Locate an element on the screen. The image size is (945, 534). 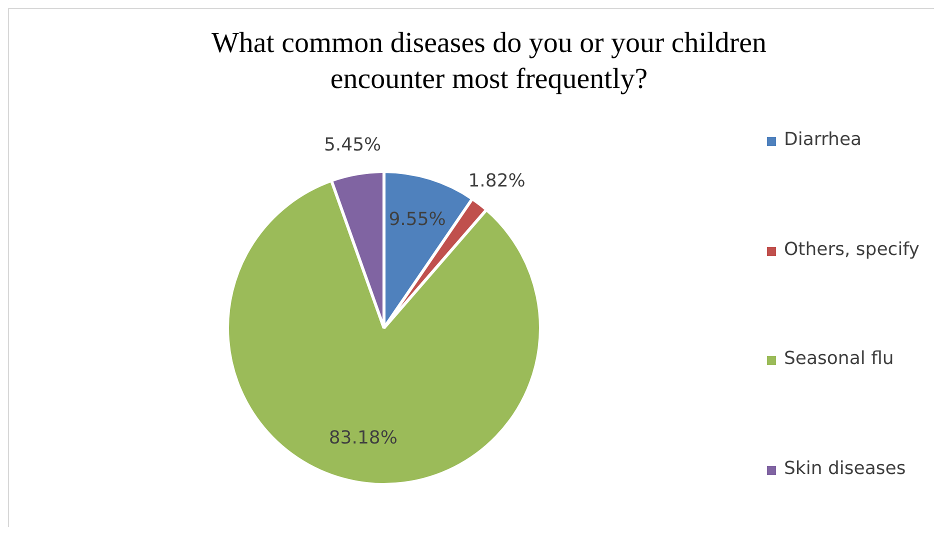
chart-title: What common diseases do you or your children encounter most frequently? is located at coordinates (489, 61).